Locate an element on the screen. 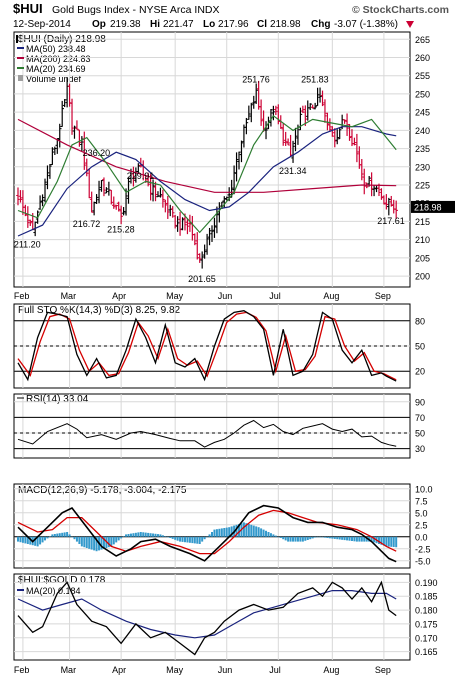  price-annotation: 231.34 is located at coordinates (293, 171).